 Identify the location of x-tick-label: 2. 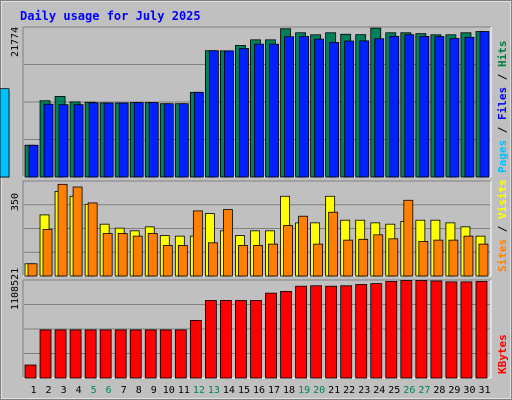
(49, 390).